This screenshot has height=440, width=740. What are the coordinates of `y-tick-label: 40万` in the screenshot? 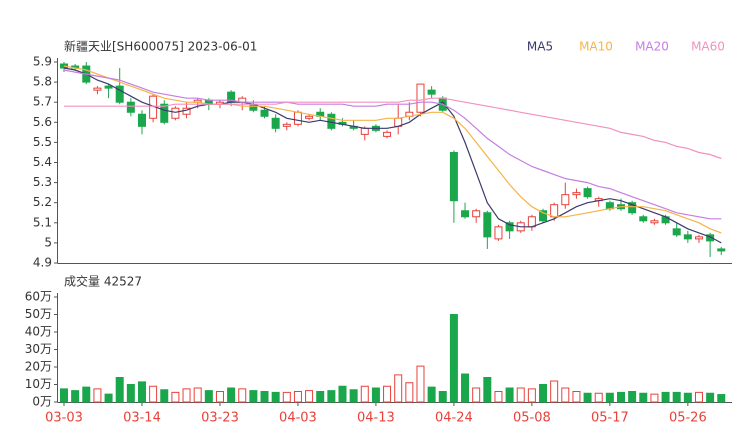 It's located at (38, 332).